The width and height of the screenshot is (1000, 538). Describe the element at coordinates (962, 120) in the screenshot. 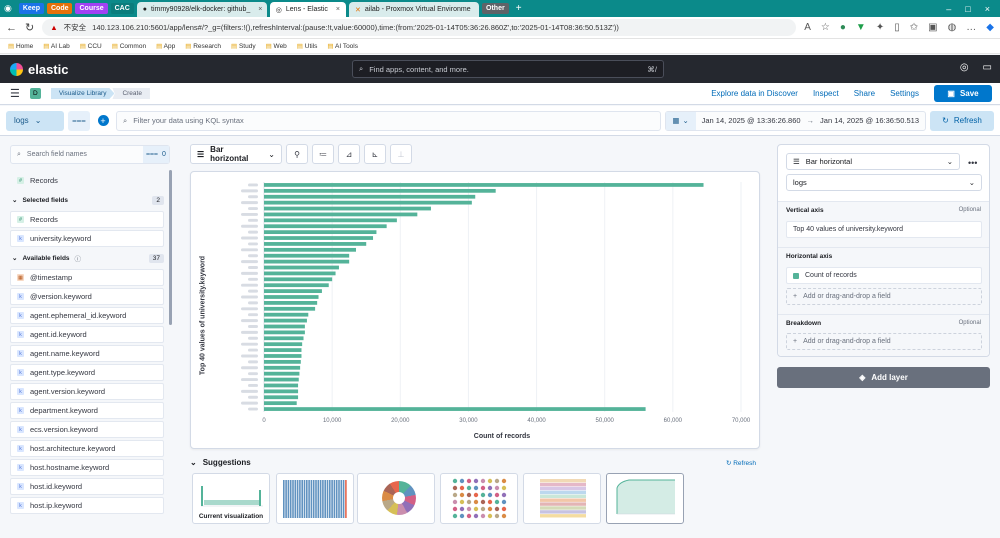

I see `refresh-button: ↻ Refresh` at that location.